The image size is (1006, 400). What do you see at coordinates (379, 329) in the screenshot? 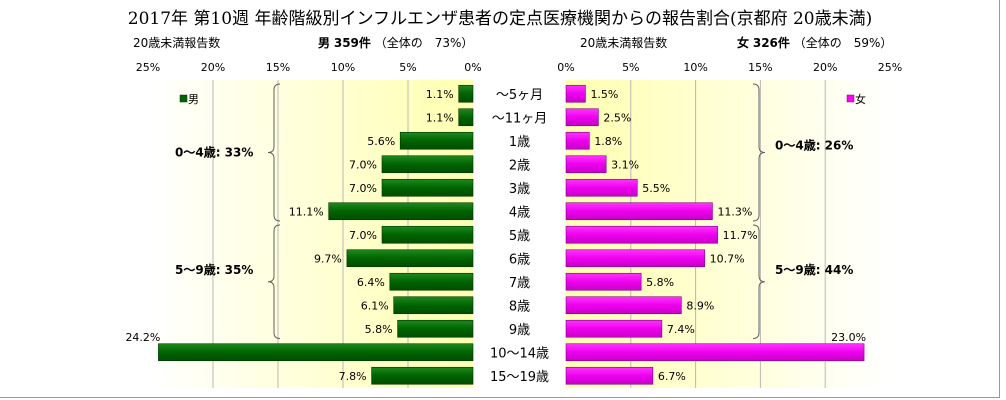
I see `male-data-label: 5.8%` at bounding box center [379, 329].